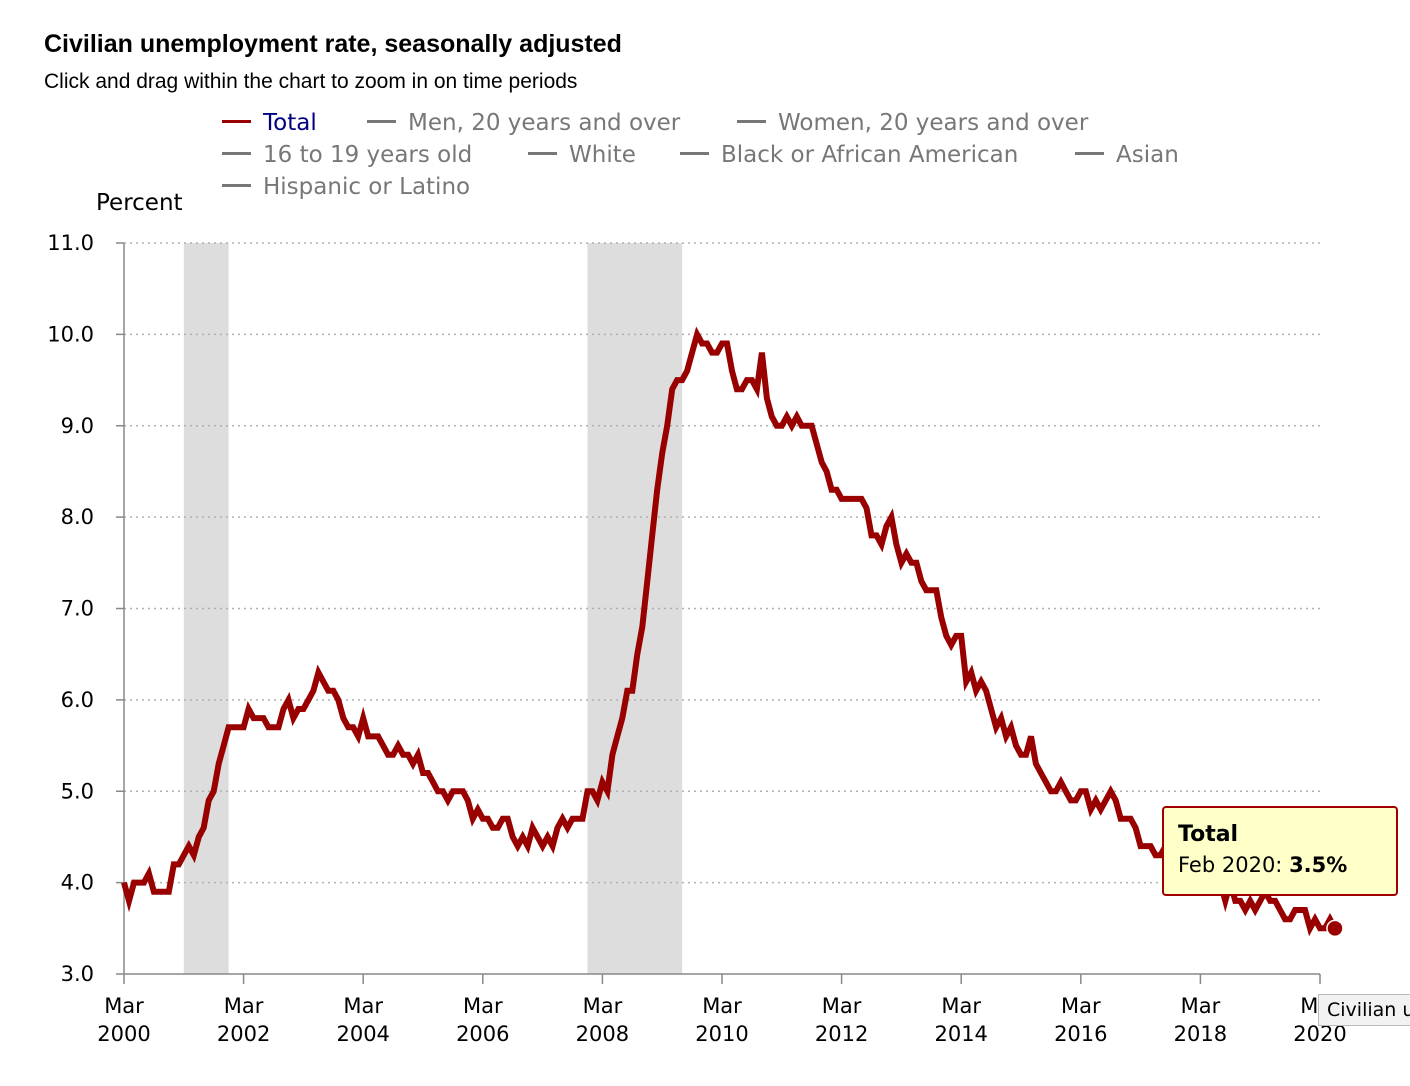  Describe the element at coordinates (1280, 851) in the screenshot. I see `data-tooltip: Total Feb 2020: 3.5%` at that location.